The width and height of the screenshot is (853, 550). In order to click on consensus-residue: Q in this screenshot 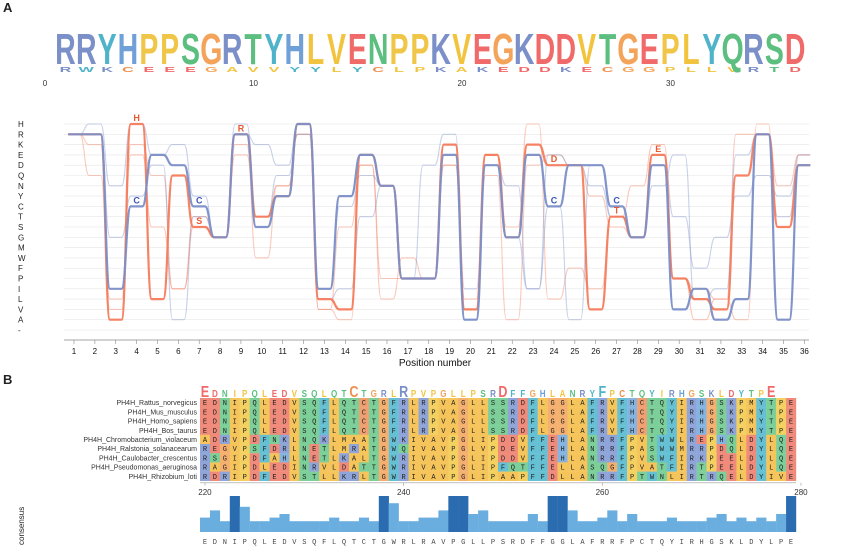, I will do `click(255, 543)`.